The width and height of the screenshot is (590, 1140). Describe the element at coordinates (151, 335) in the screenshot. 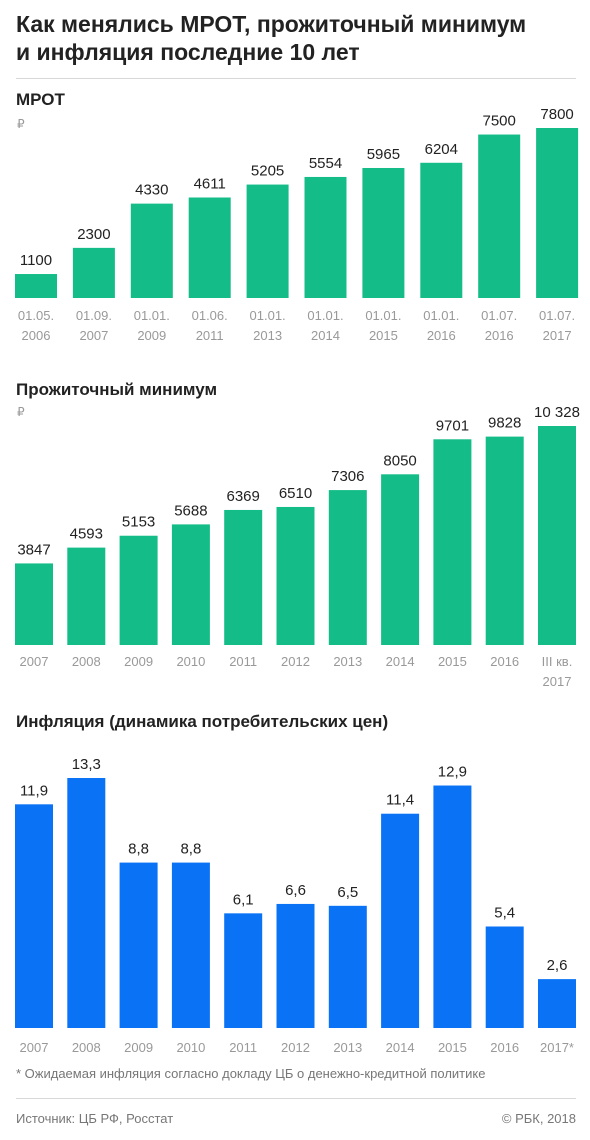

I see `tick-label-mrot-2-1: 2009` at that location.